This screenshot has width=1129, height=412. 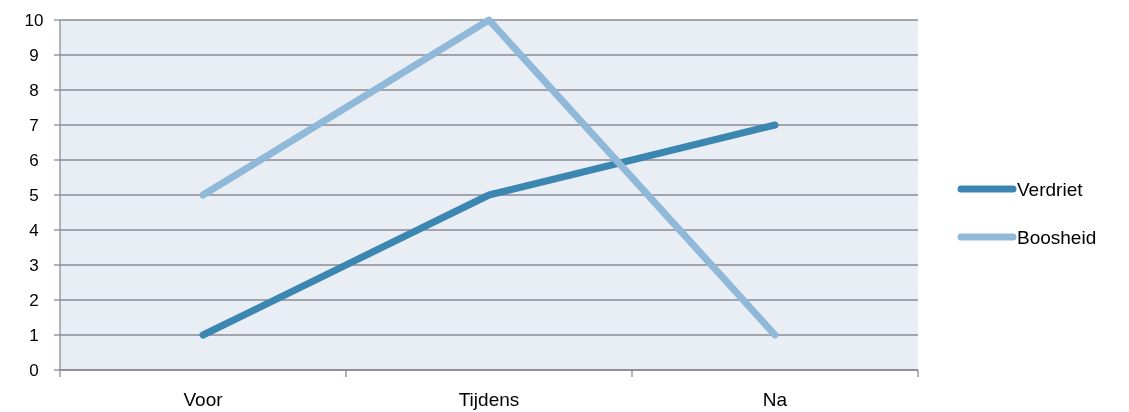 What do you see at coordinates (34, 230) in the screenshot?
I see `y-tick-label: 4` at bounding box center [34, 230].